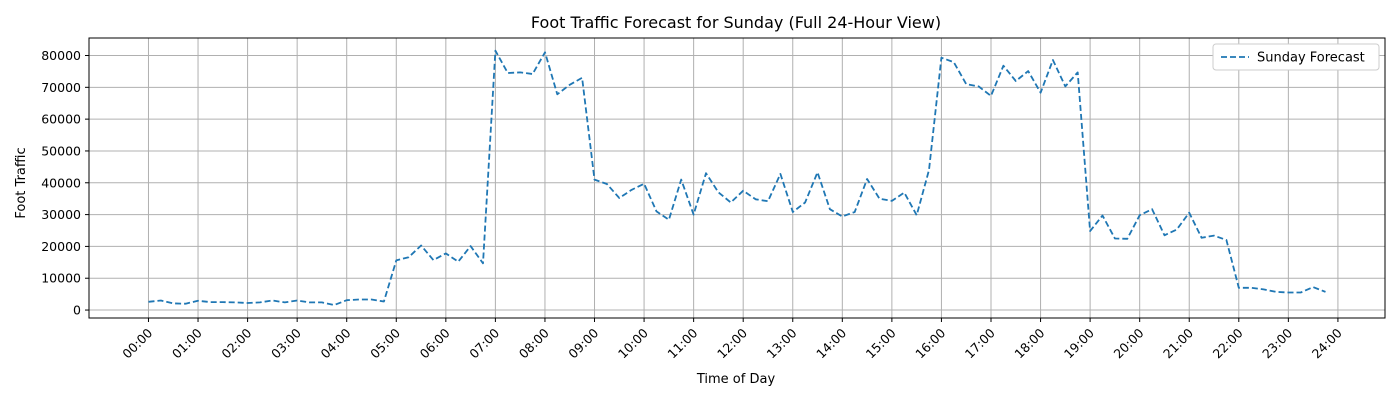  Describe the element at coordinates (1311, 58) in the screenshot. I see `legend-label: Sunday Forecast` at that location.